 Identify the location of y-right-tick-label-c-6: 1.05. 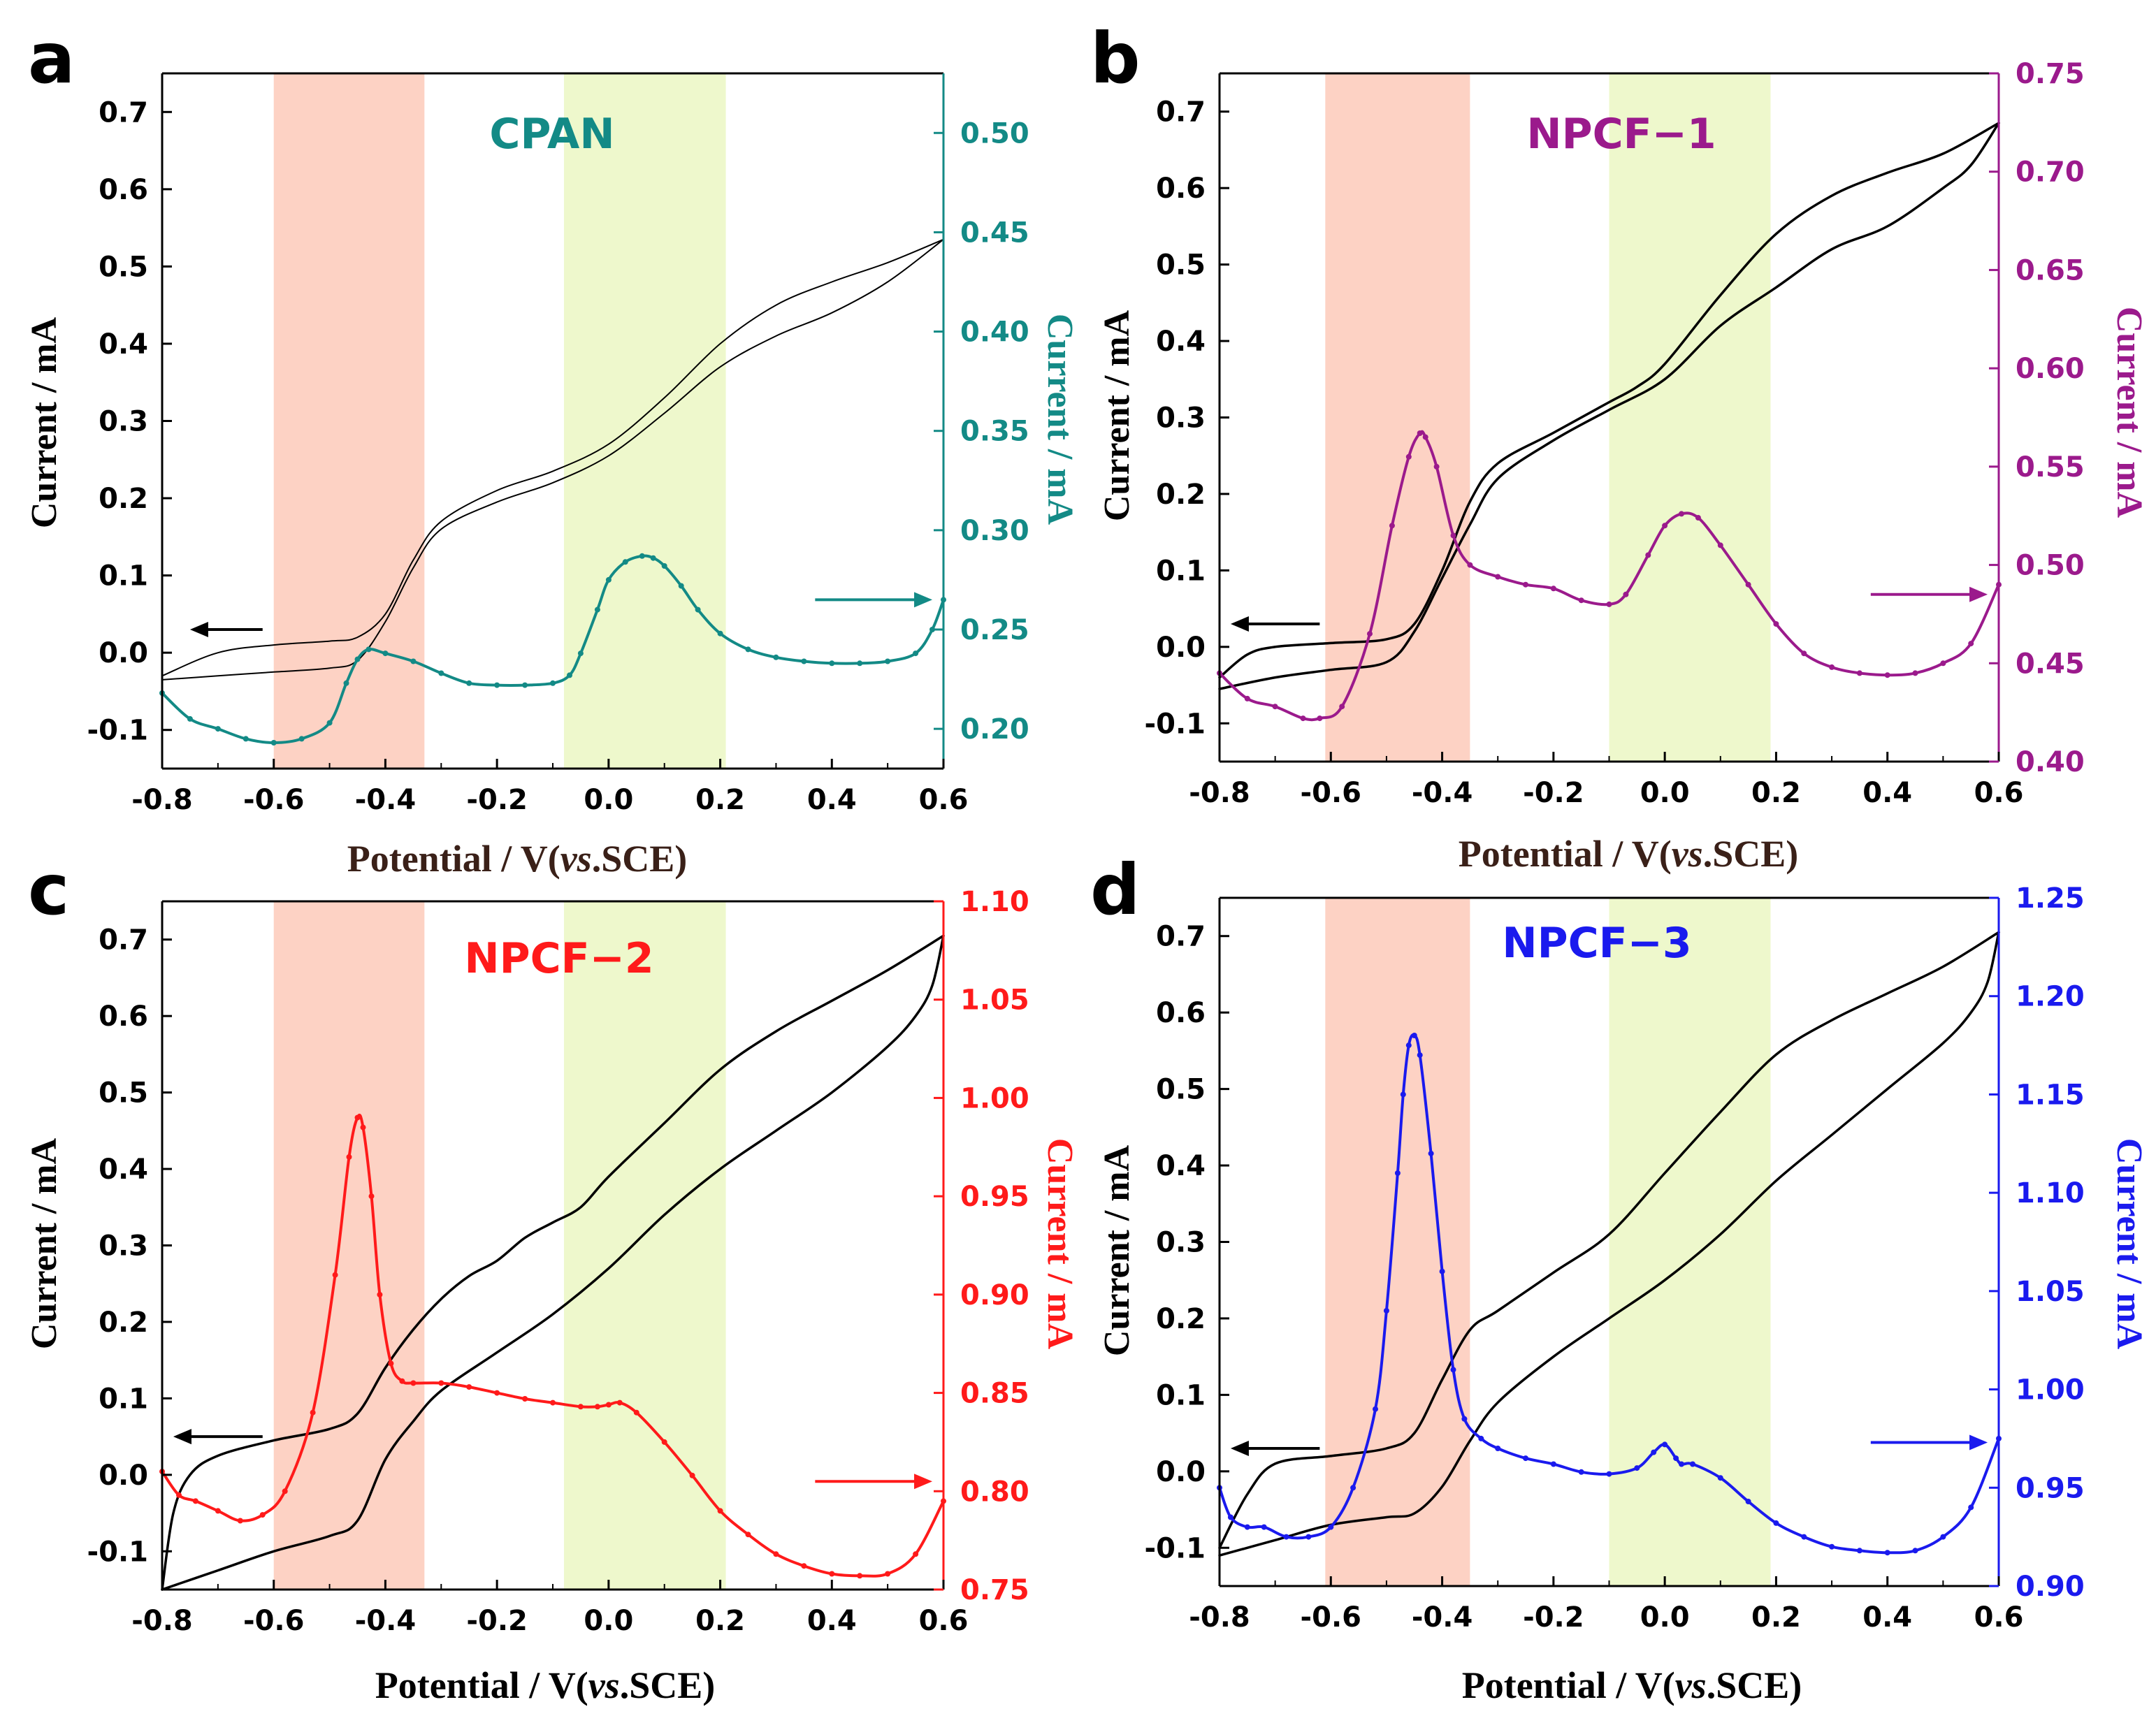
(994, 1000).